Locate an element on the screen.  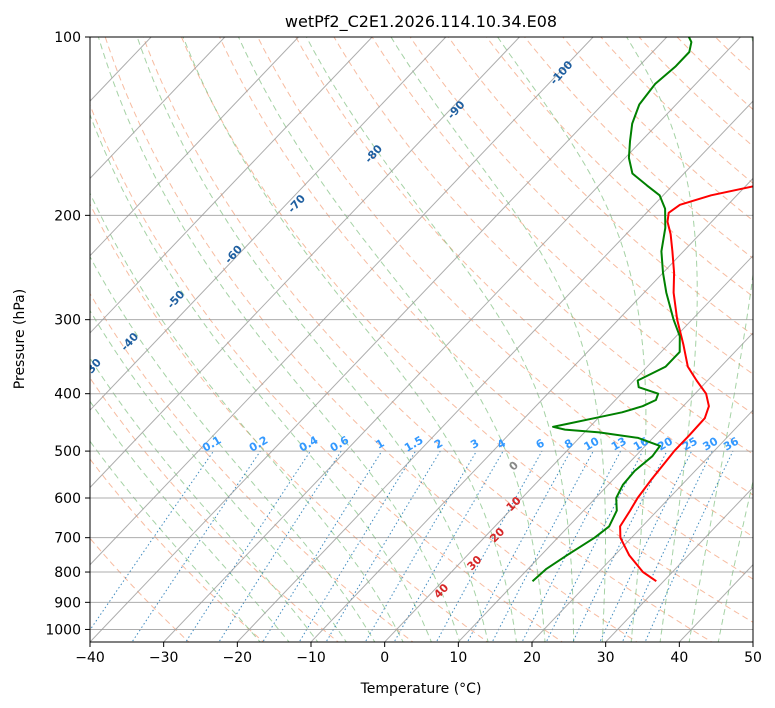
y-tick-label: 800 is located at coordinates (67, 573).